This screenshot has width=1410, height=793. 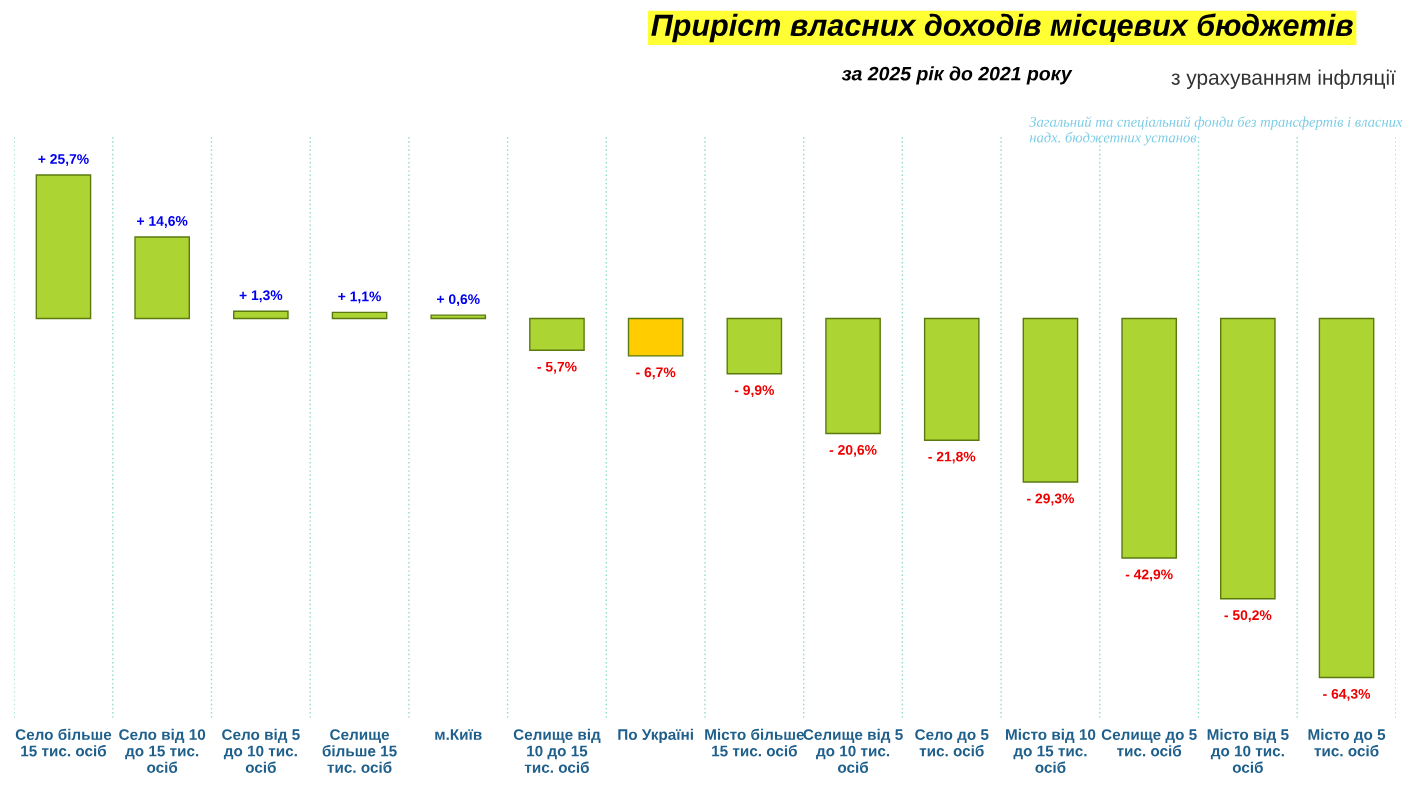 I want to click on text: з урахуванням інфляції, so click(x=1283, y=79).